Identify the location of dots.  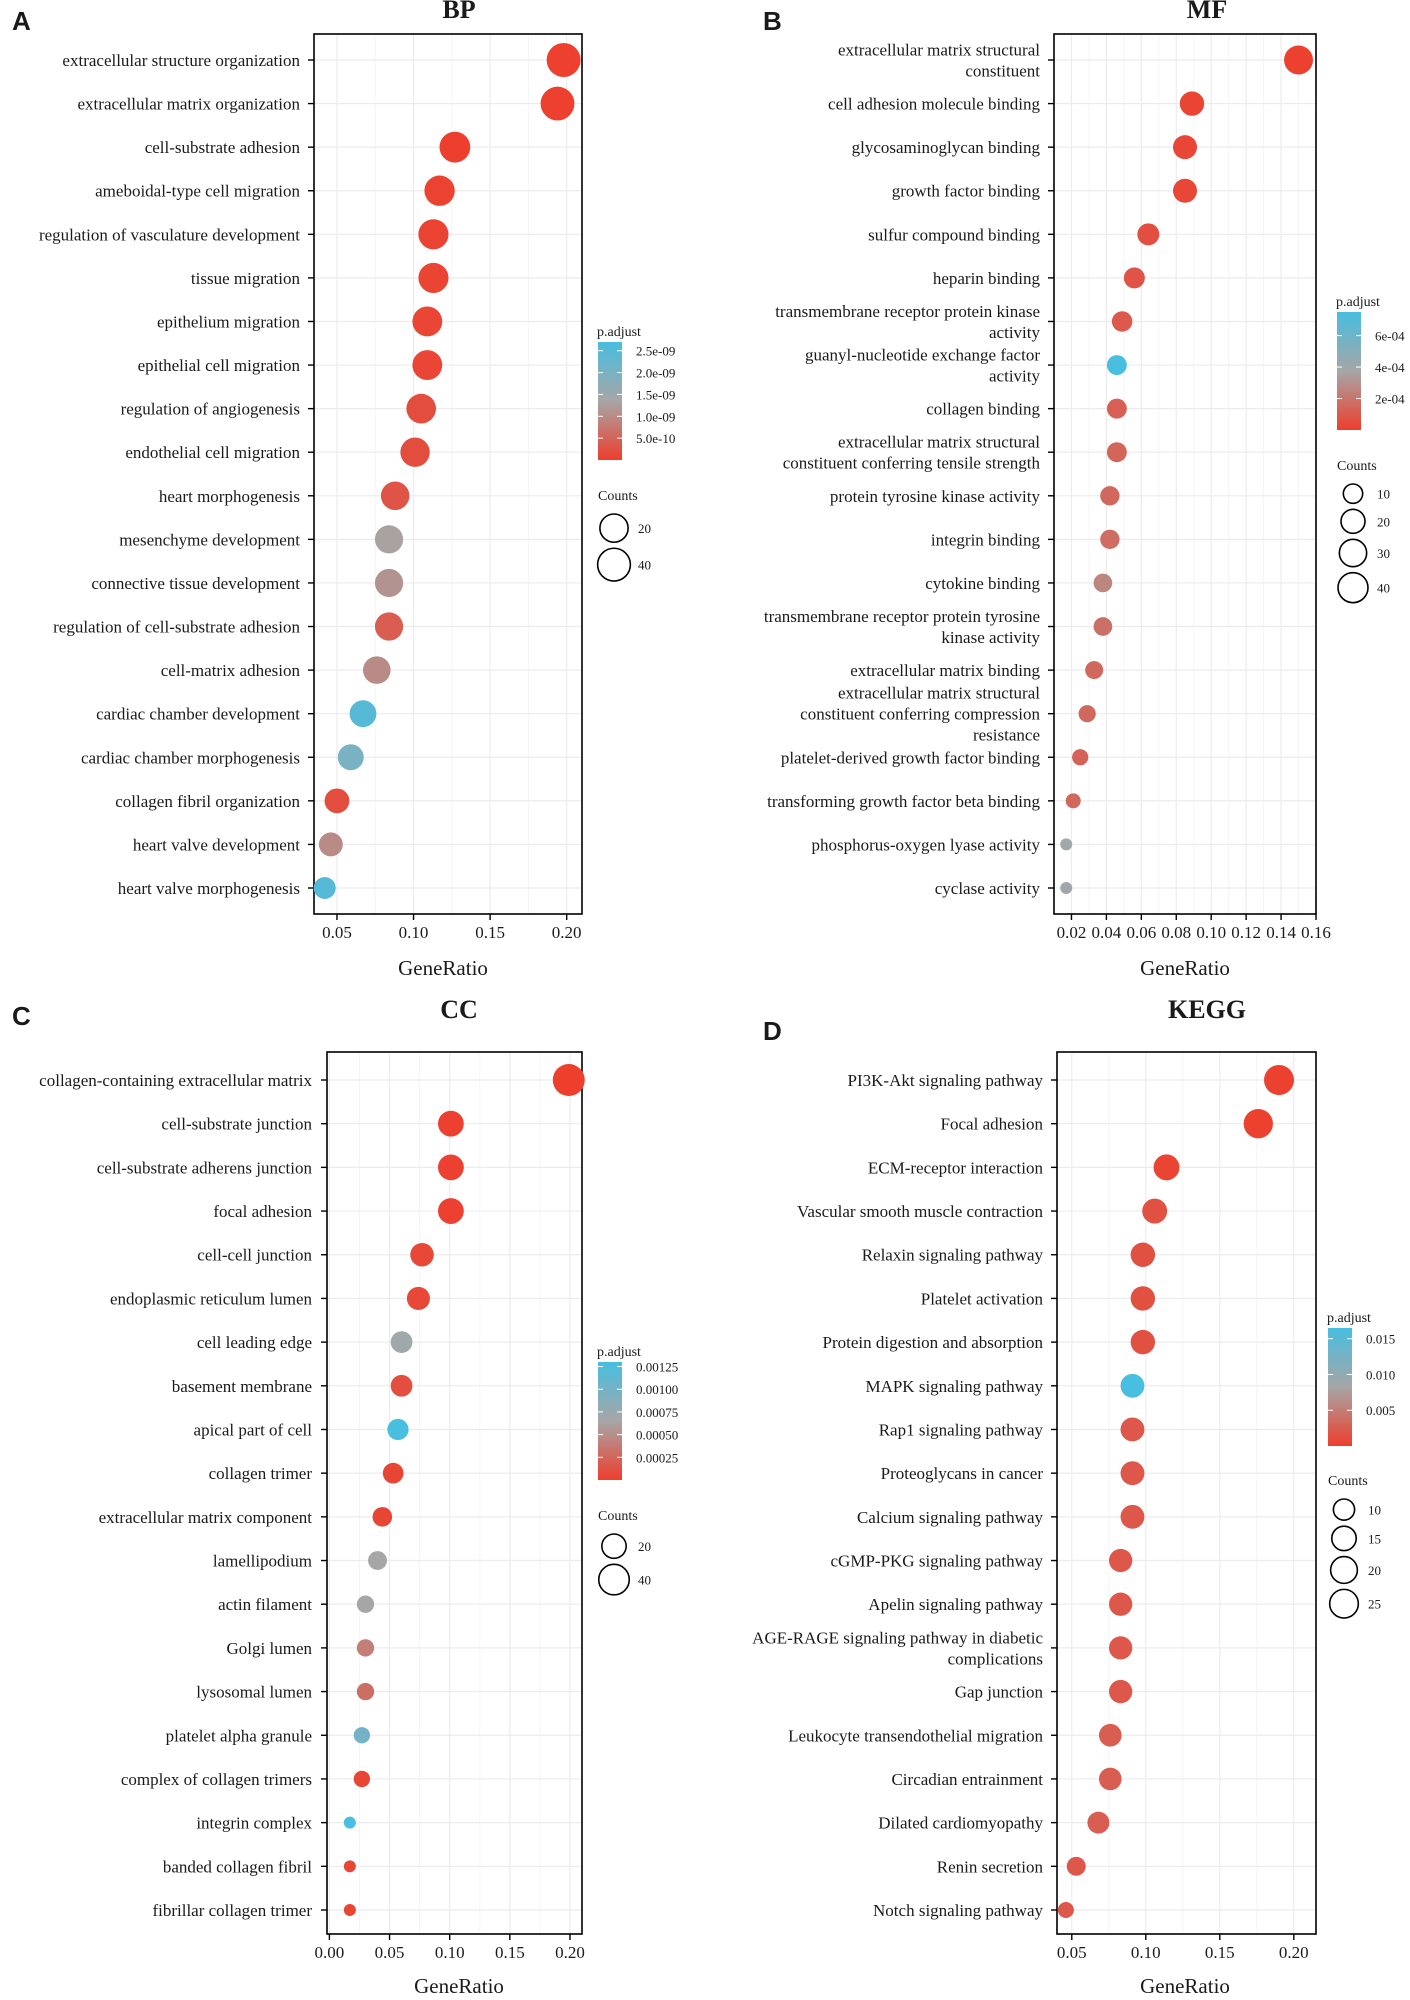
(1175, 1491).